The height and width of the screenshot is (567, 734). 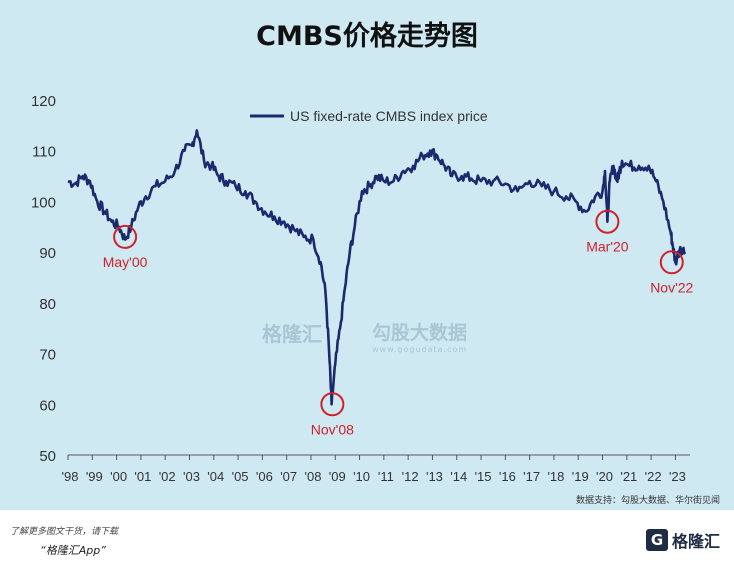 What do you see at coordinates (434, 476) in the screenshot?
I see `x-tick-label: '13` at bounding box center [434, 476].